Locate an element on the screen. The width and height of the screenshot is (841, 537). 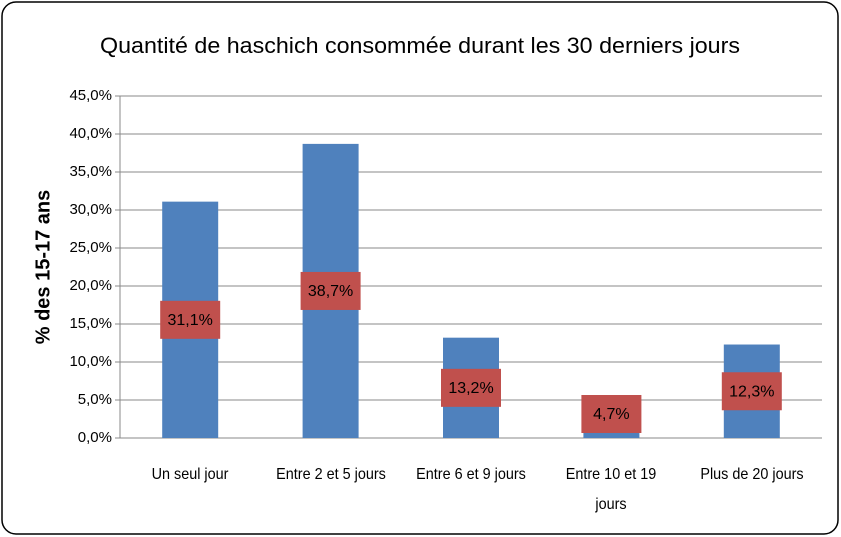
value-label: 31,1% is located at coordinates (190, 320).